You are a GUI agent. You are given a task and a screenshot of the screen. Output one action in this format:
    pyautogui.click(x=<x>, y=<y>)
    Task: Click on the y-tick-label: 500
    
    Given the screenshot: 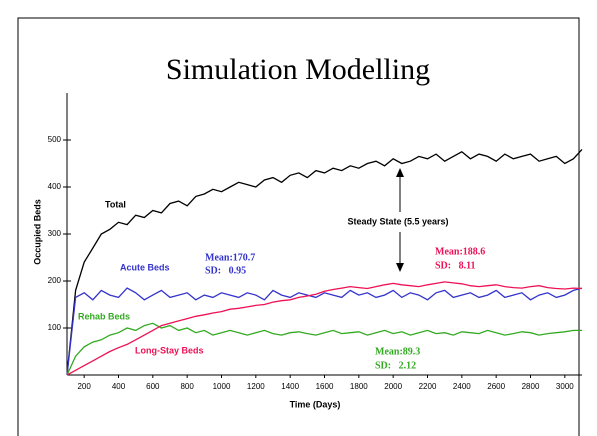 What is the action you would take?
    pyautogui.click(x=55, y=139)
    